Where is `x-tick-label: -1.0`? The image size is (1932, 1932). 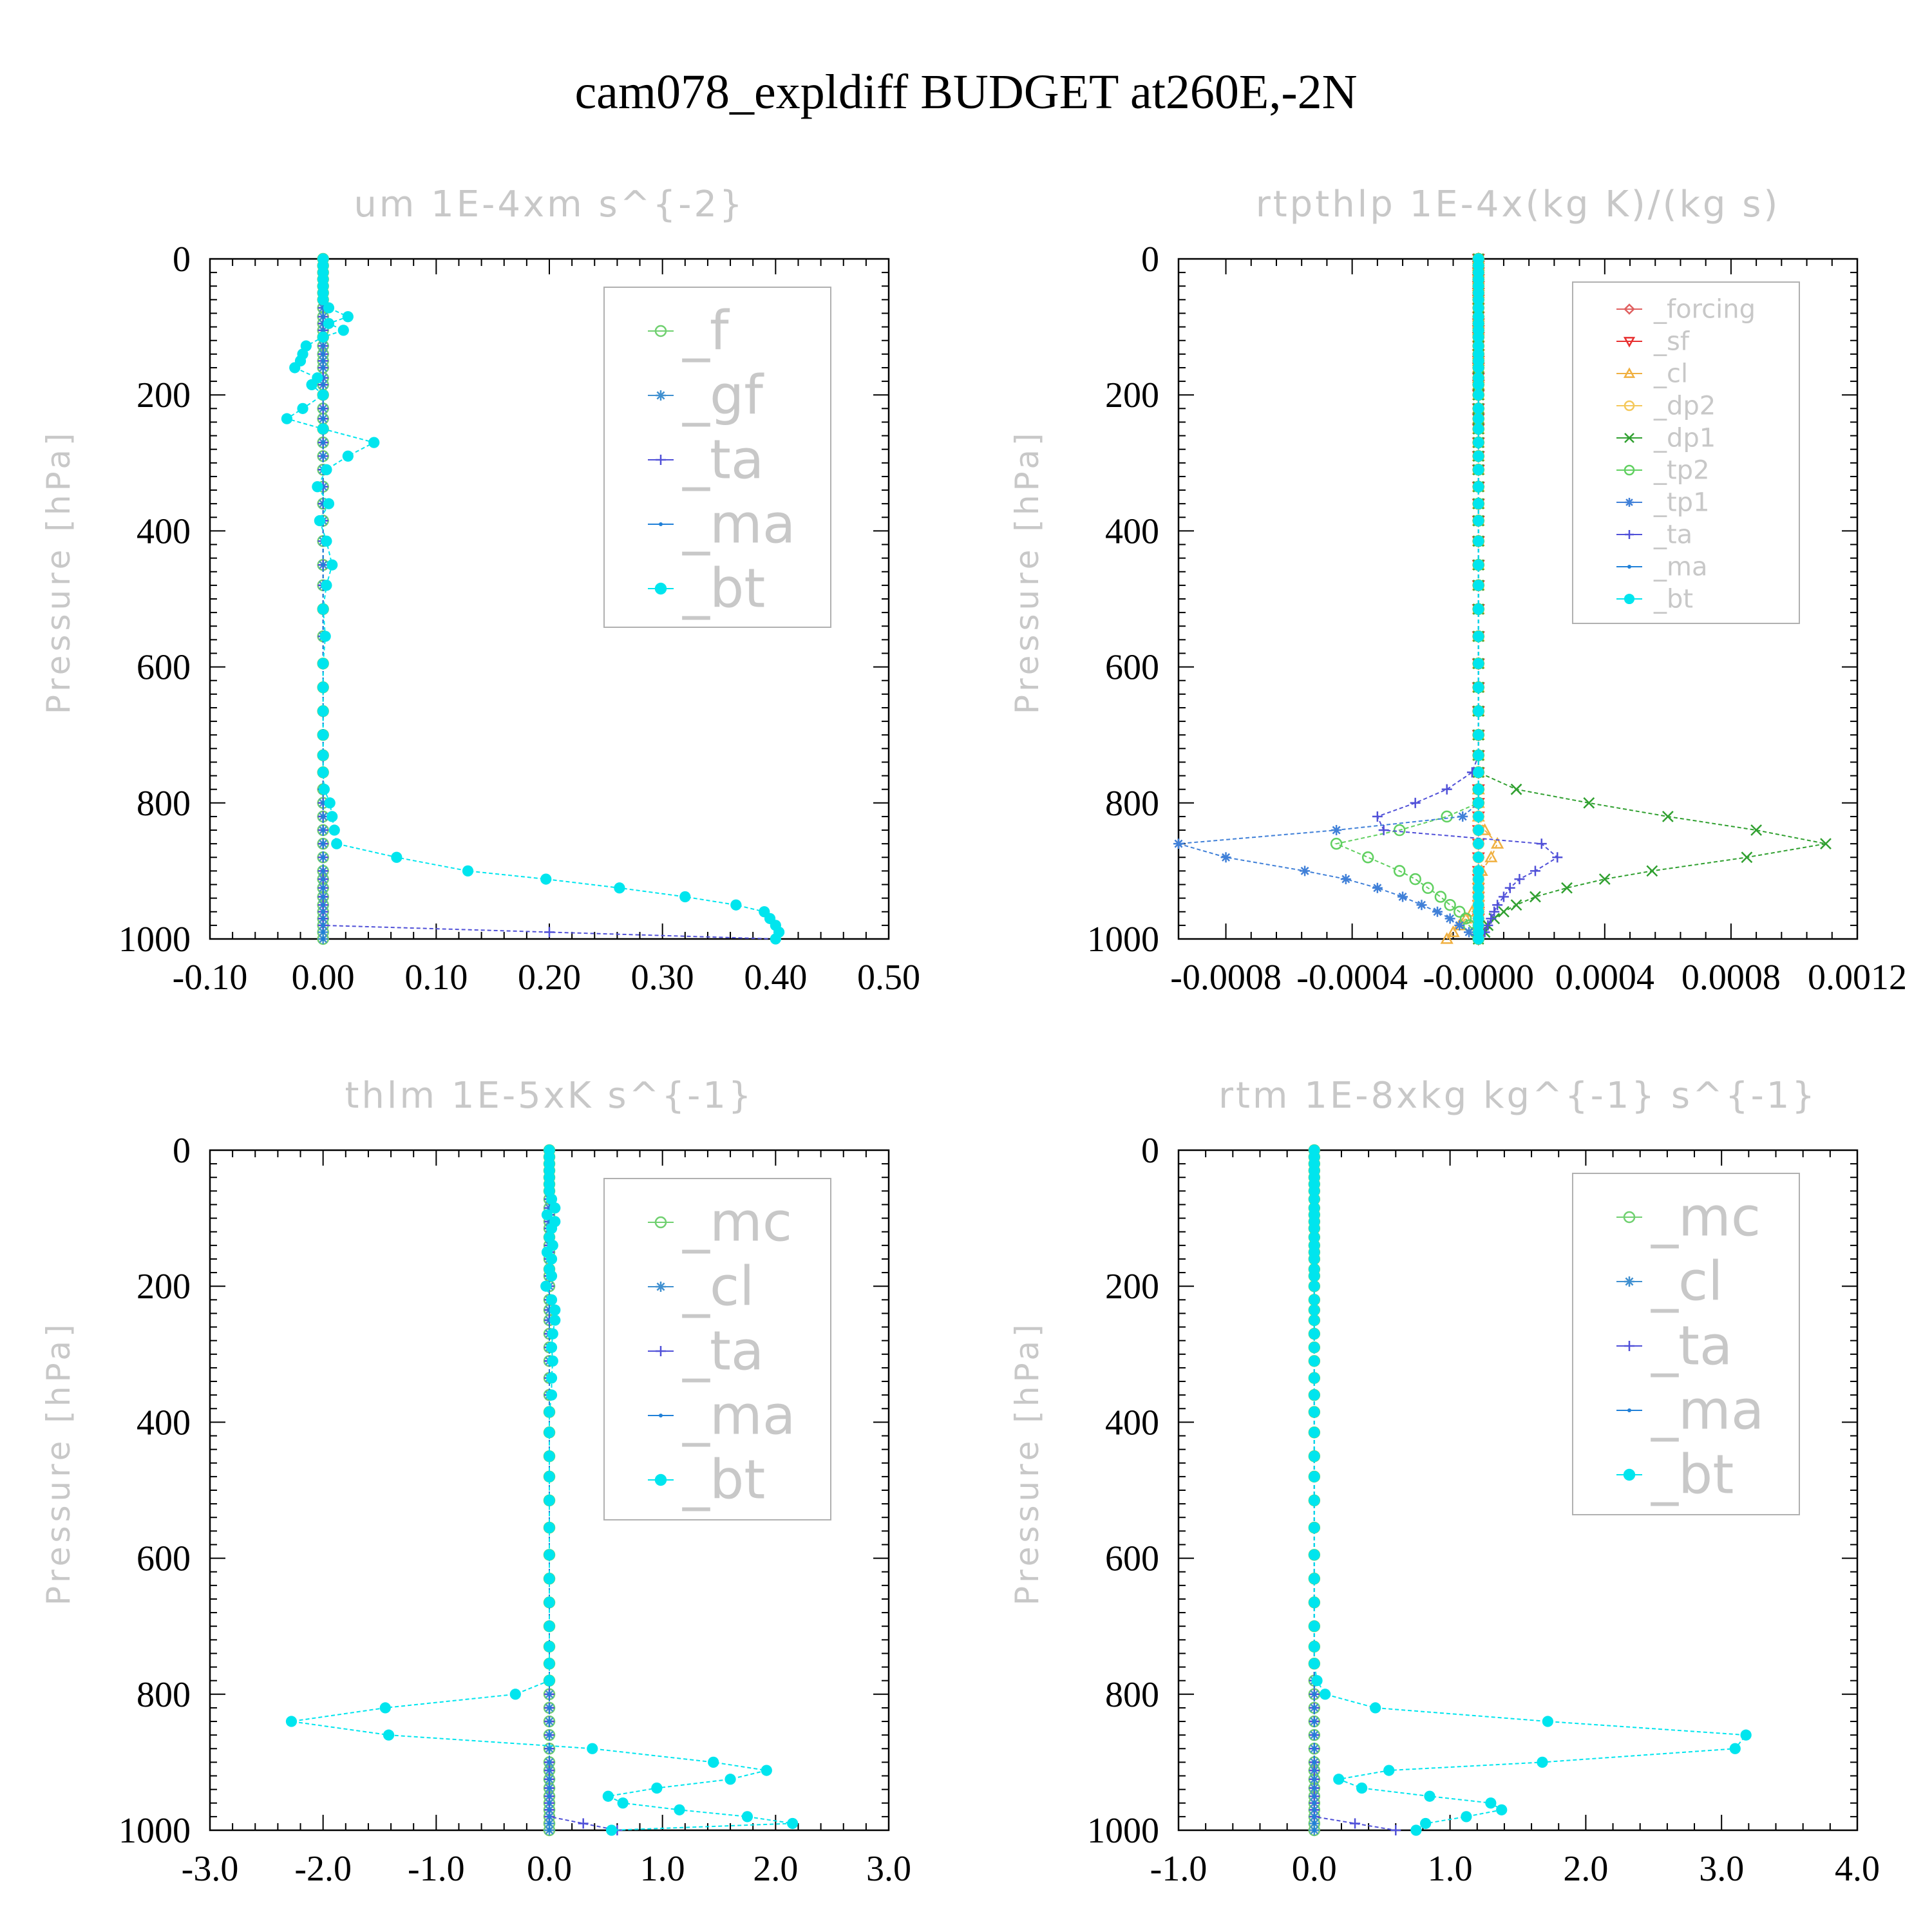
x-tick-label: -1.0 is located at coordinates (436, 1869).